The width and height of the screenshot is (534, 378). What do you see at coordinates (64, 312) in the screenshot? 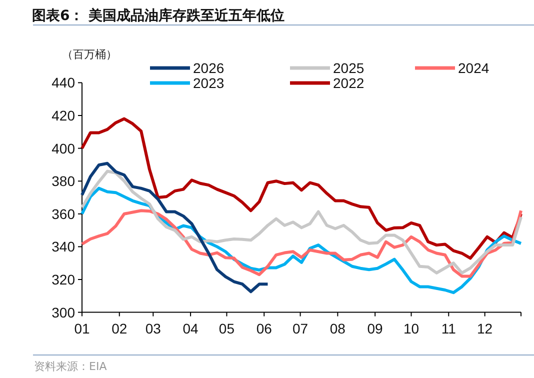
I see `y-tick-label: 300` at bounding box center [64, 312].